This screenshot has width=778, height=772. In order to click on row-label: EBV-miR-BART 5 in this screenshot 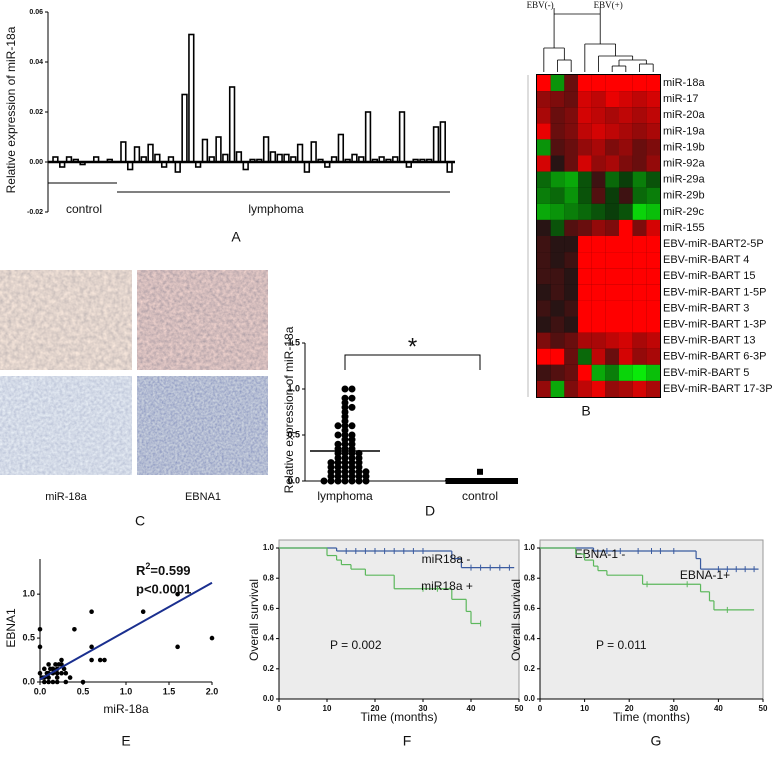, I will do `click(706, 373)`.